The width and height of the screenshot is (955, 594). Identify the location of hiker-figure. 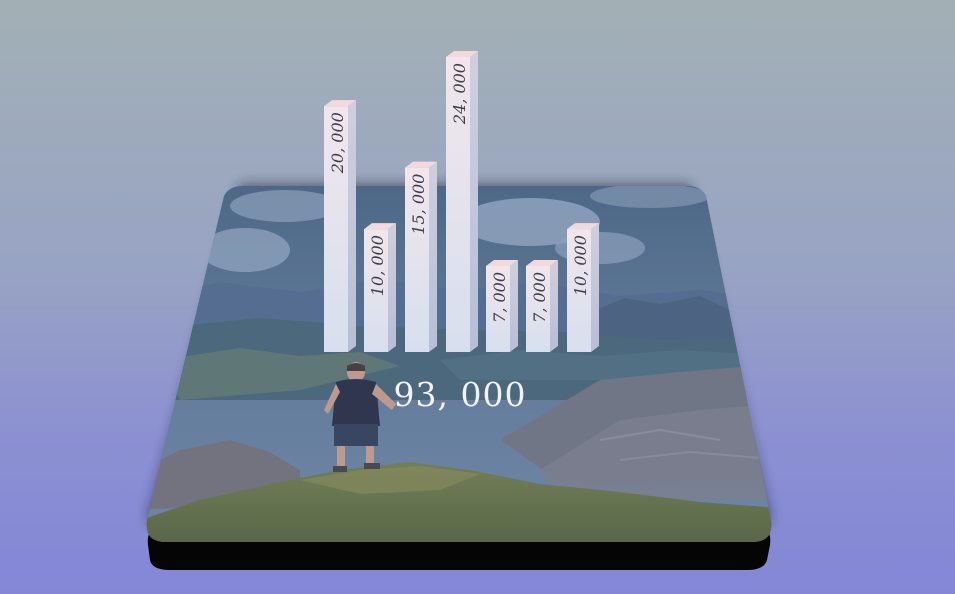
(360, 417).